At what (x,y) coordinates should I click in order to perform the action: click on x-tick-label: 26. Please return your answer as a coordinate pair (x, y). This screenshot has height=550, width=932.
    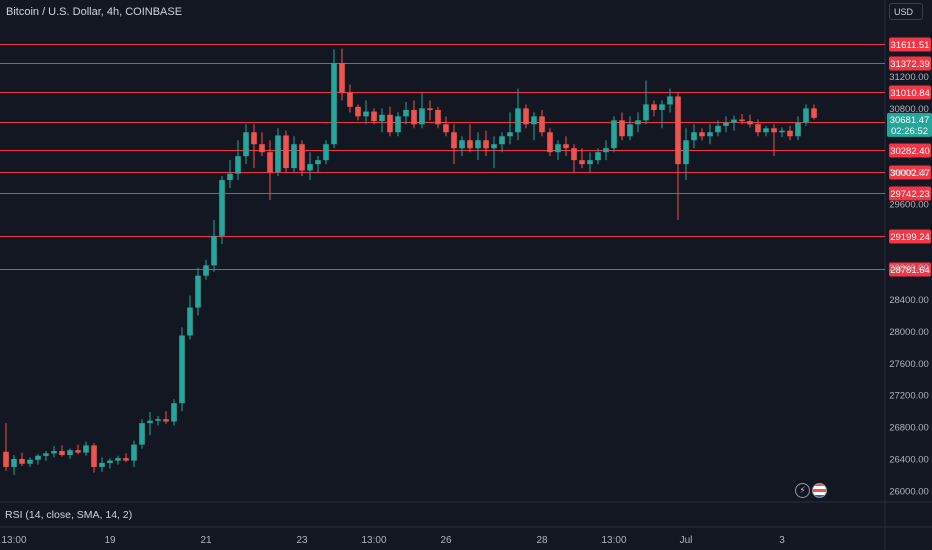
    Looking at the image, I should click on (446, 540).